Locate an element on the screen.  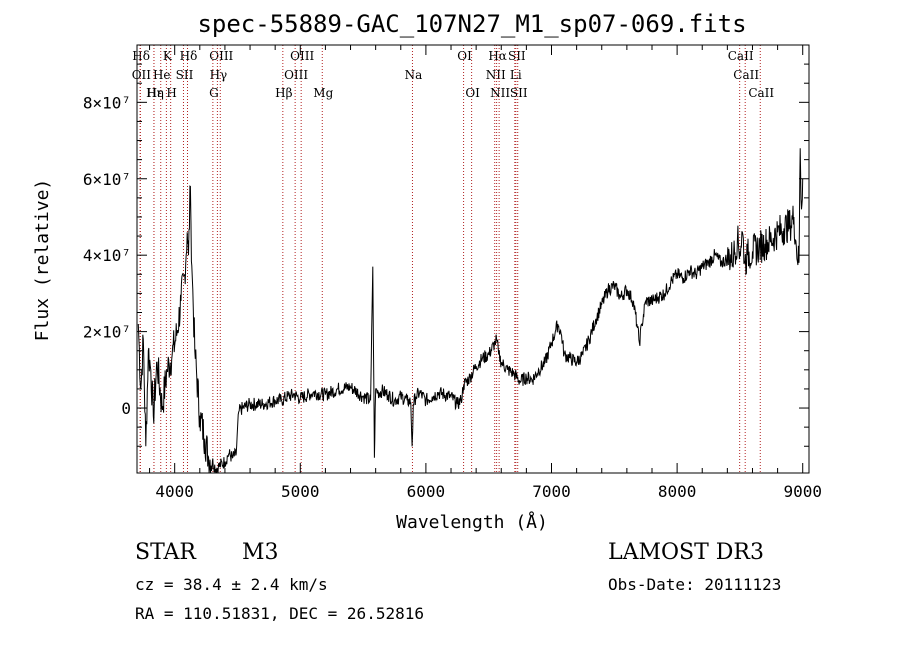
line-label-2: Hδ is located at coordinates (189, 56).